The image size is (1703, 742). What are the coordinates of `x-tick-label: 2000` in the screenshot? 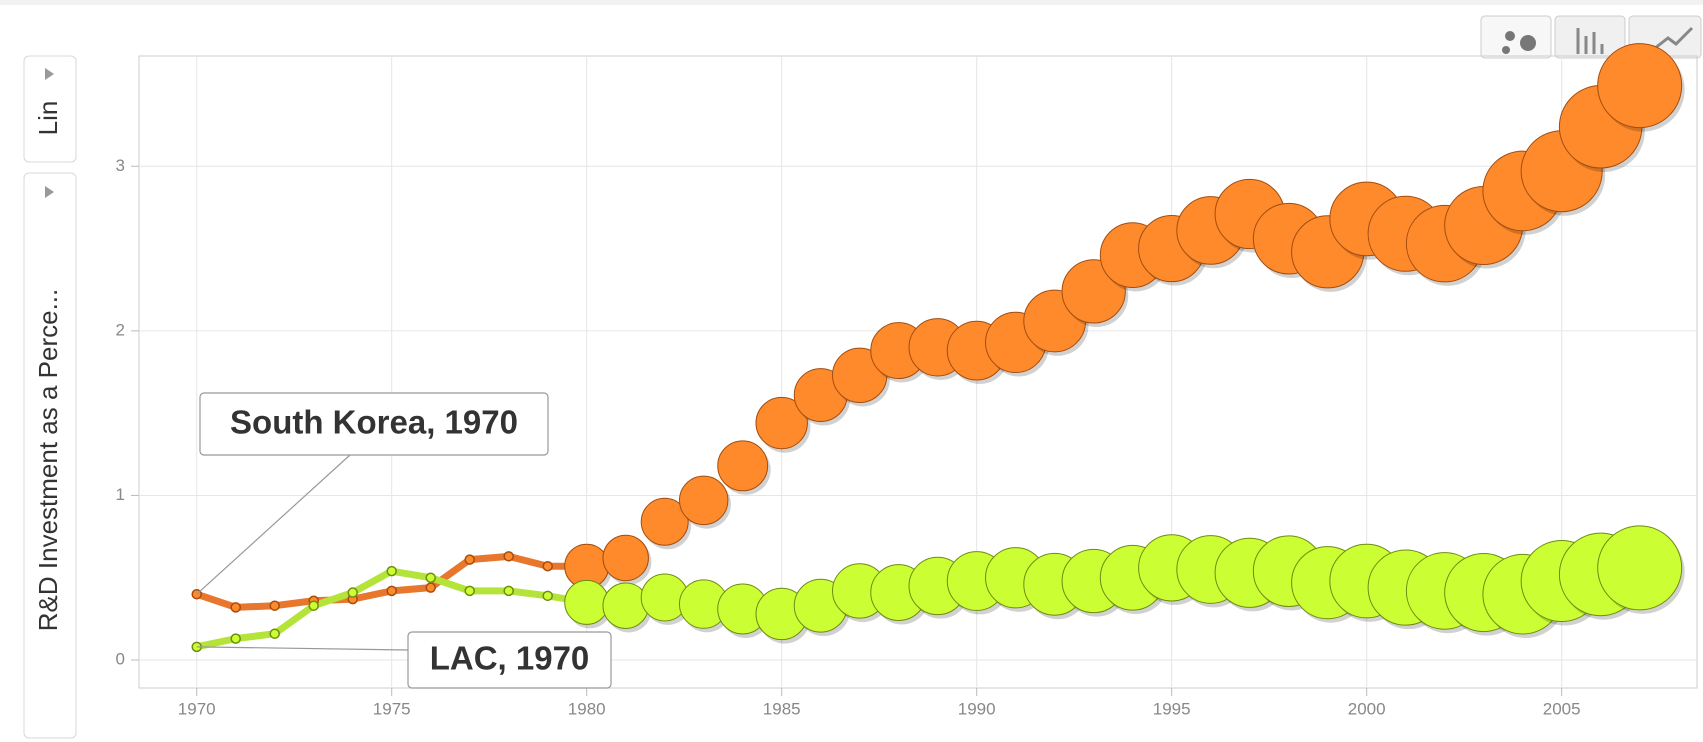 It's located at (1367, 708).